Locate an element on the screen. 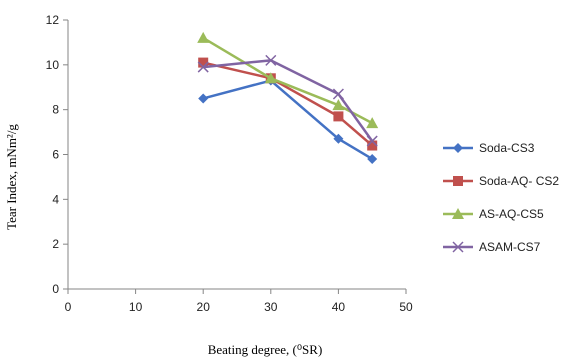 The image size is (570, 360). legend: Soda-CS3 Soda-AQ- CS2 AS-AQ-CS5 ASAM-CS7 is located at coordinates (501, 197).